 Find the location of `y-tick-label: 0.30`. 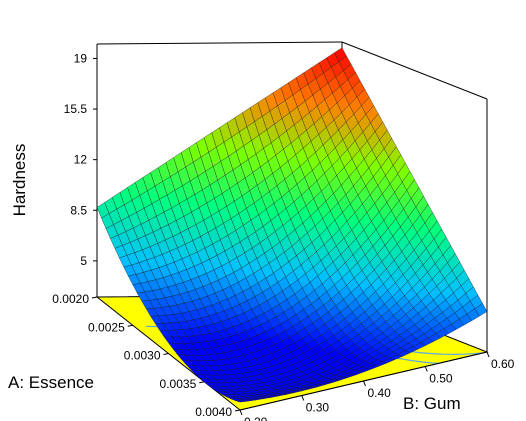

y-tick-label: 0.30 is located at coordinates (318, 408).